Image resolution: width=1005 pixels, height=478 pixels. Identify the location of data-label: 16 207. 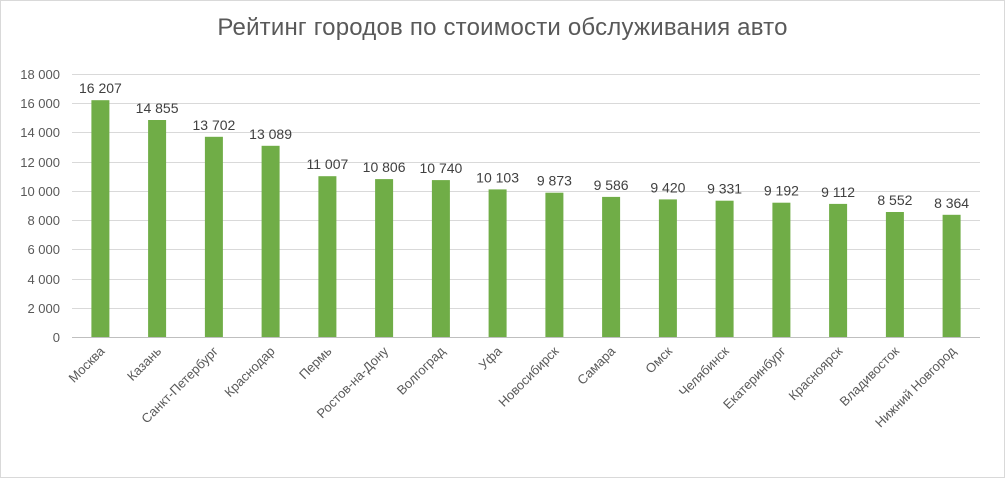
(100, 88).